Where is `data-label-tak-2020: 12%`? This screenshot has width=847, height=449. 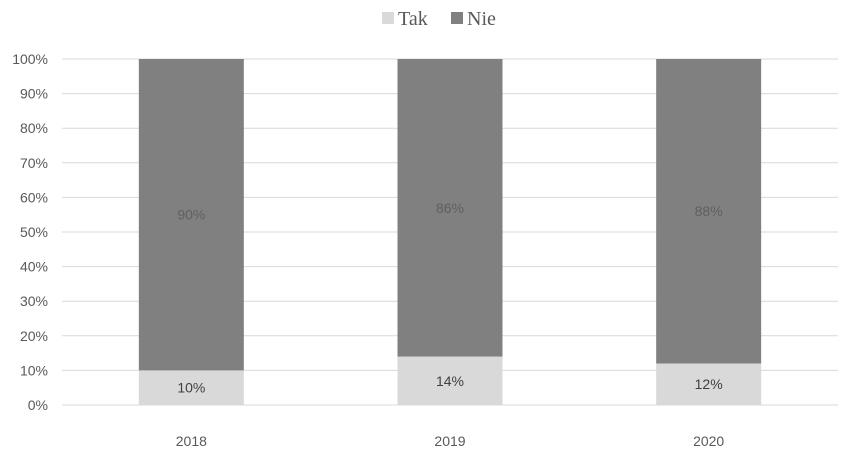
data-label-tak-2020: 12% is located at coordinates (709, 384).